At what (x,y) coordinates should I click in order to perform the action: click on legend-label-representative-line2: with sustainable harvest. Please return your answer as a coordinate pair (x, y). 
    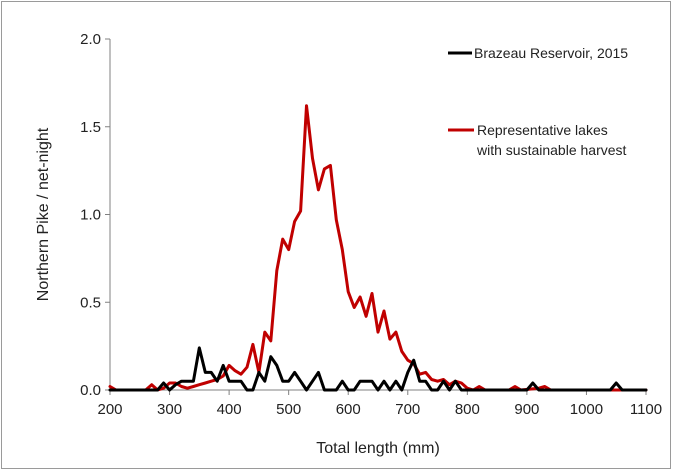
    Looking at the image, I should click on (551, 150).